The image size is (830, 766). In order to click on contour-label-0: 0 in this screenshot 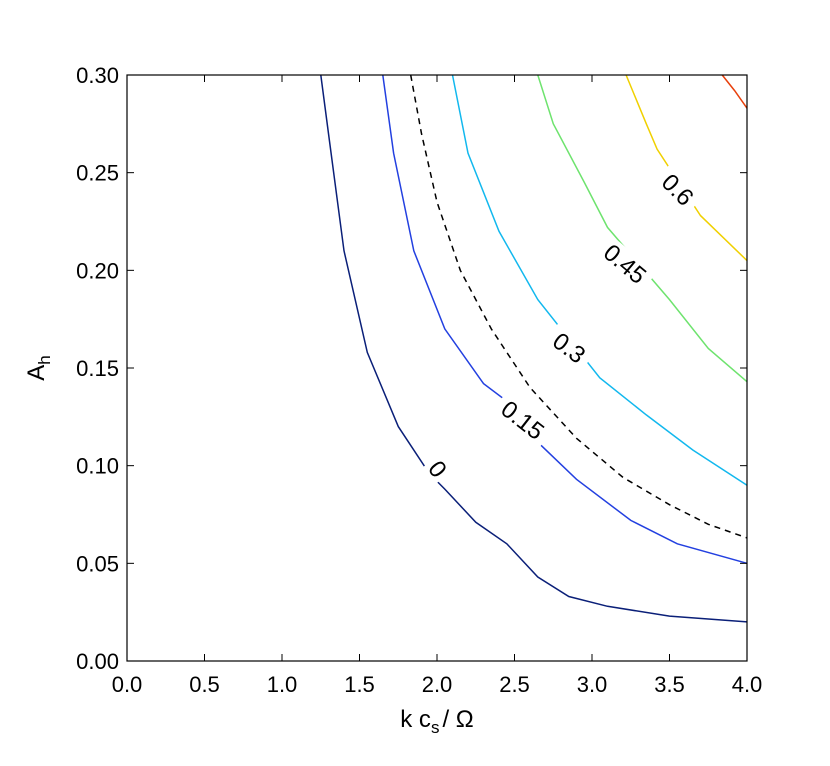, I will do `click(437, 469)`.